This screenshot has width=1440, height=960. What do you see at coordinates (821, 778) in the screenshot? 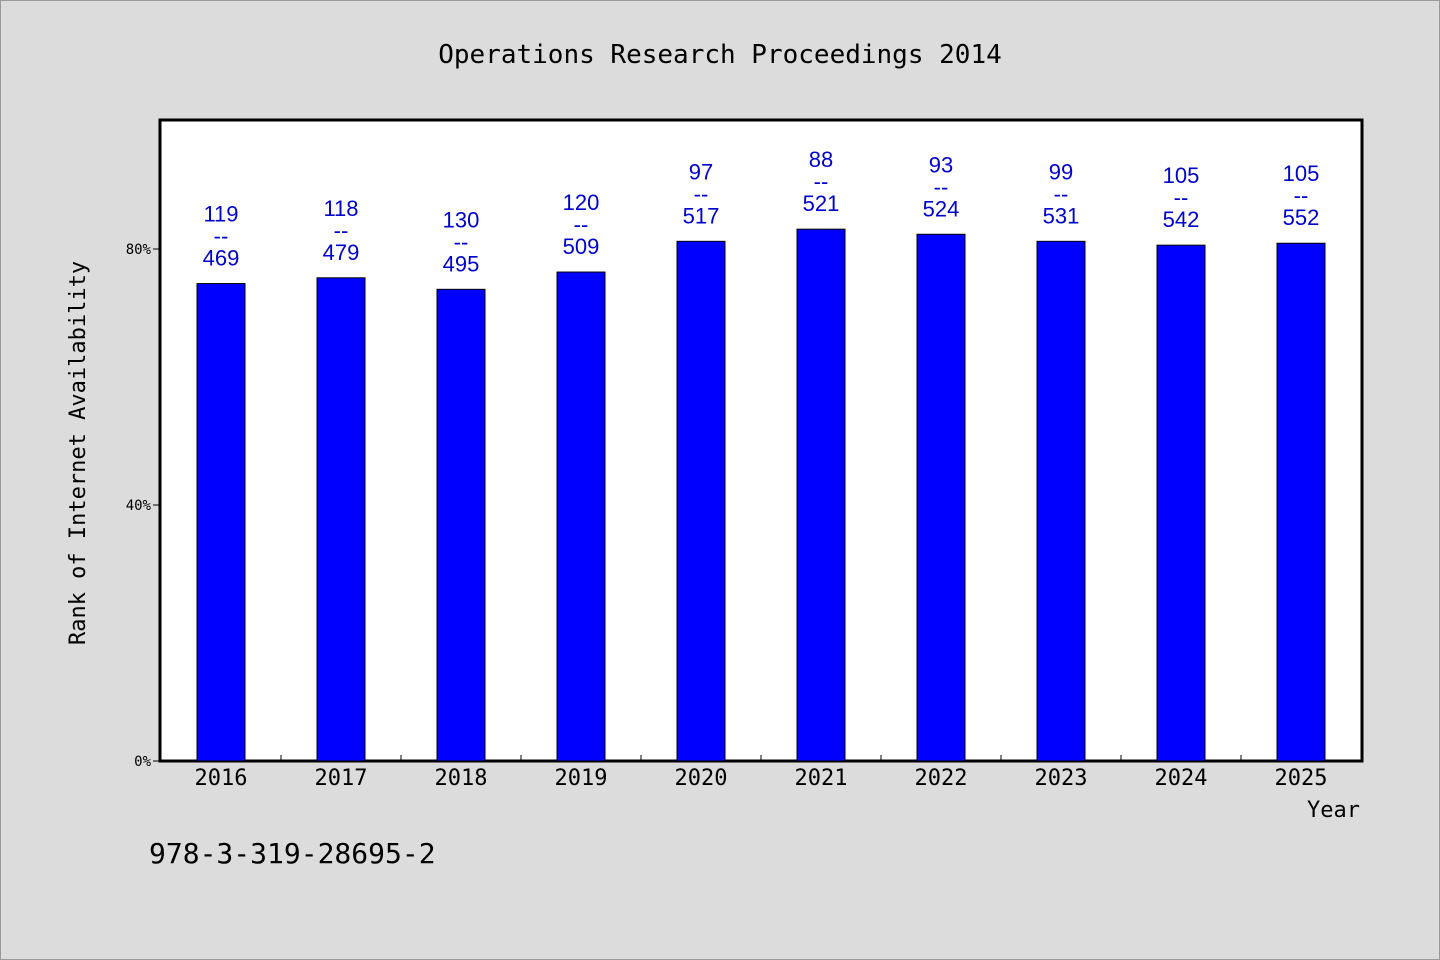
I see `x-tick-label-2021: 2021` at bounding box center [821, 778].